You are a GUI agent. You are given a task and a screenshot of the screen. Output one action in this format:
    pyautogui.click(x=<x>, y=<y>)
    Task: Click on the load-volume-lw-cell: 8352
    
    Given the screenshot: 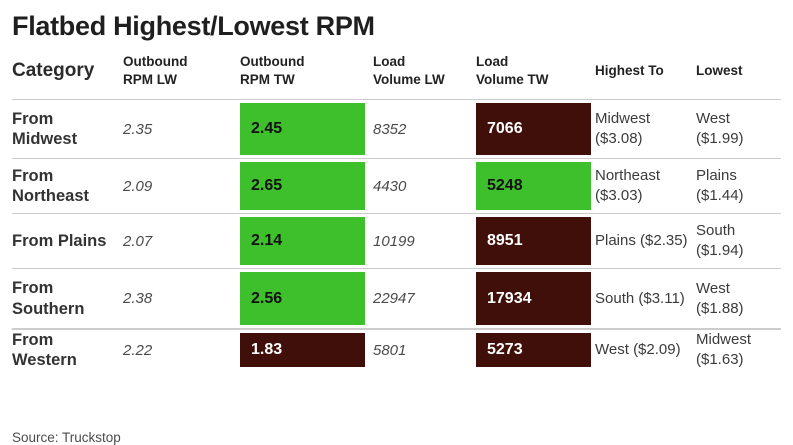 What is the action you would take?
    pyautogui.click(x=390, y=129)
    